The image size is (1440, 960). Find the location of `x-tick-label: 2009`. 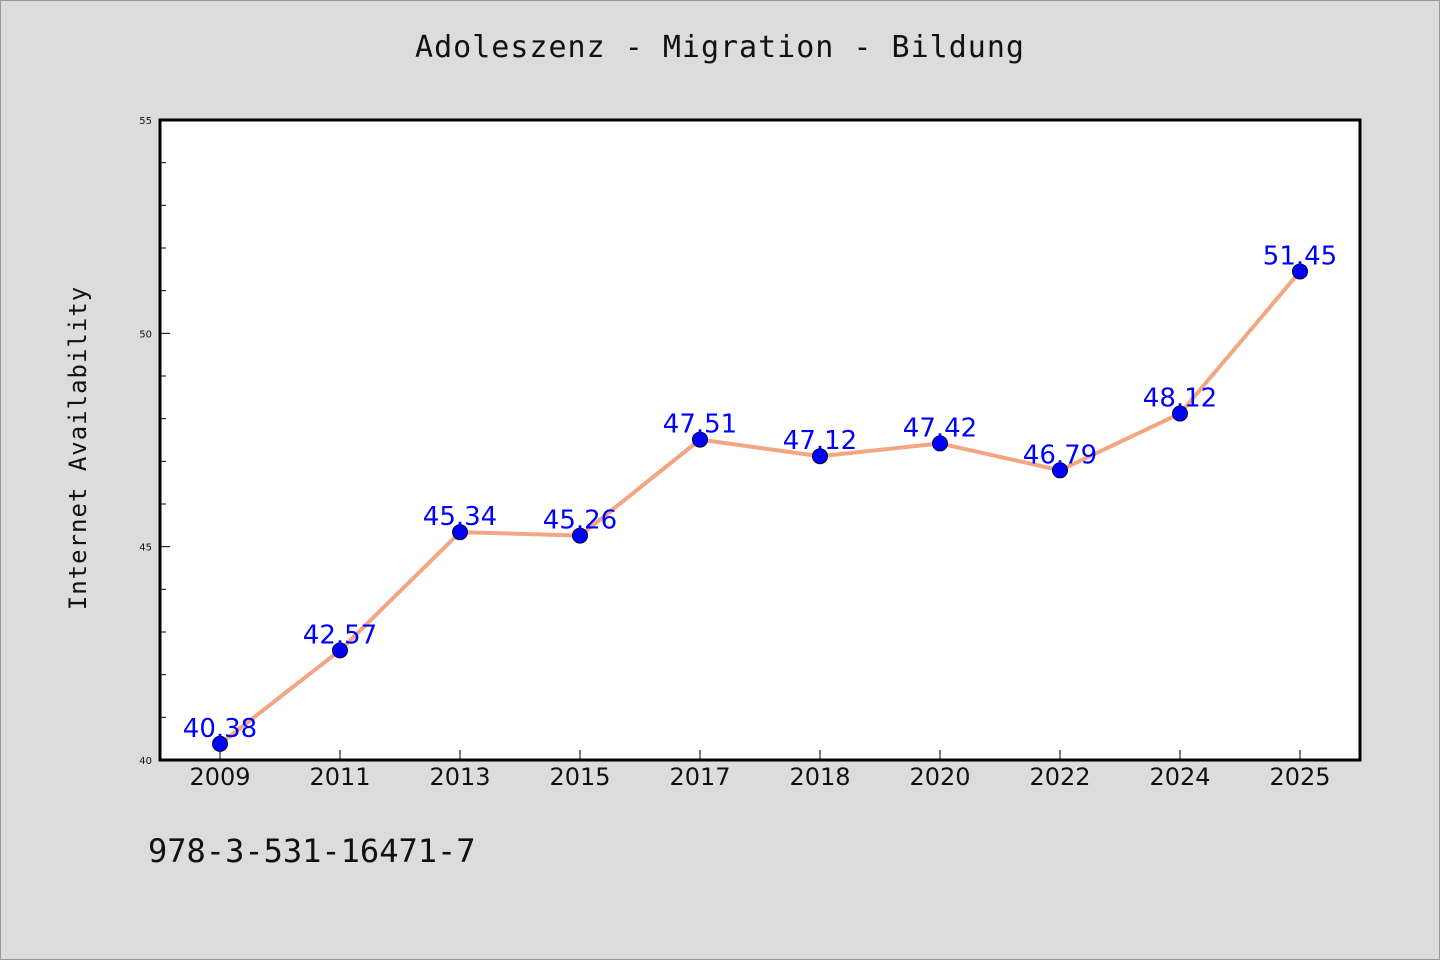

x-tick-label: 2009 is located at coordinates (219, 777).